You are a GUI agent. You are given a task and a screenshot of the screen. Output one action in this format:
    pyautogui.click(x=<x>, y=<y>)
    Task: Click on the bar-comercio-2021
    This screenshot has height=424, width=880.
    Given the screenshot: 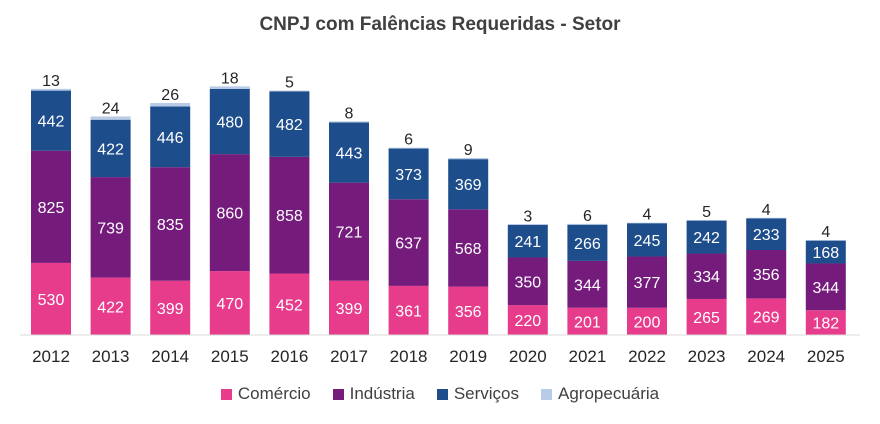 What is the action you would take?
    pyautogui.click(x=587, y=321)
    